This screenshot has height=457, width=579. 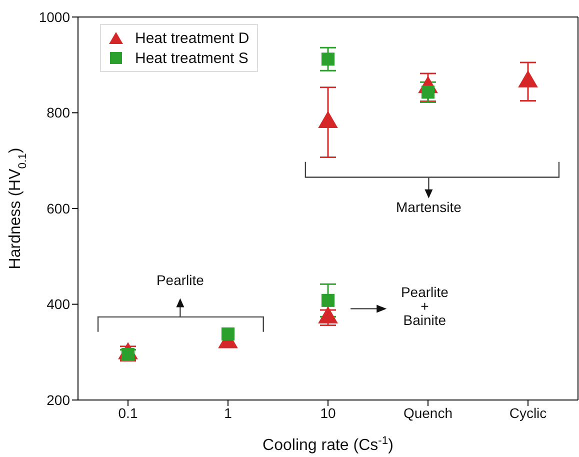 I want to click on x-tick-label: Cyclic, so click(x=528, y=412).